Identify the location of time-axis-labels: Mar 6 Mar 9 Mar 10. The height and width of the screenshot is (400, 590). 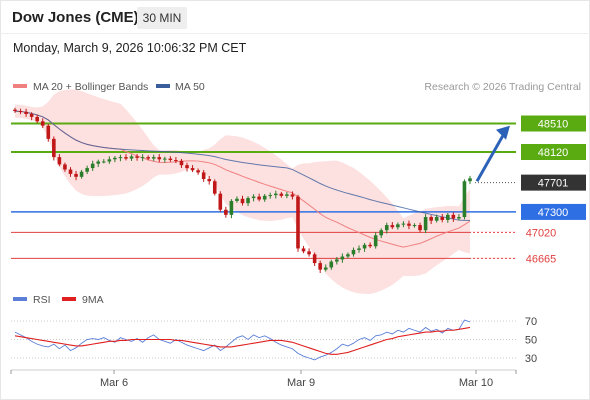
(263, 379).